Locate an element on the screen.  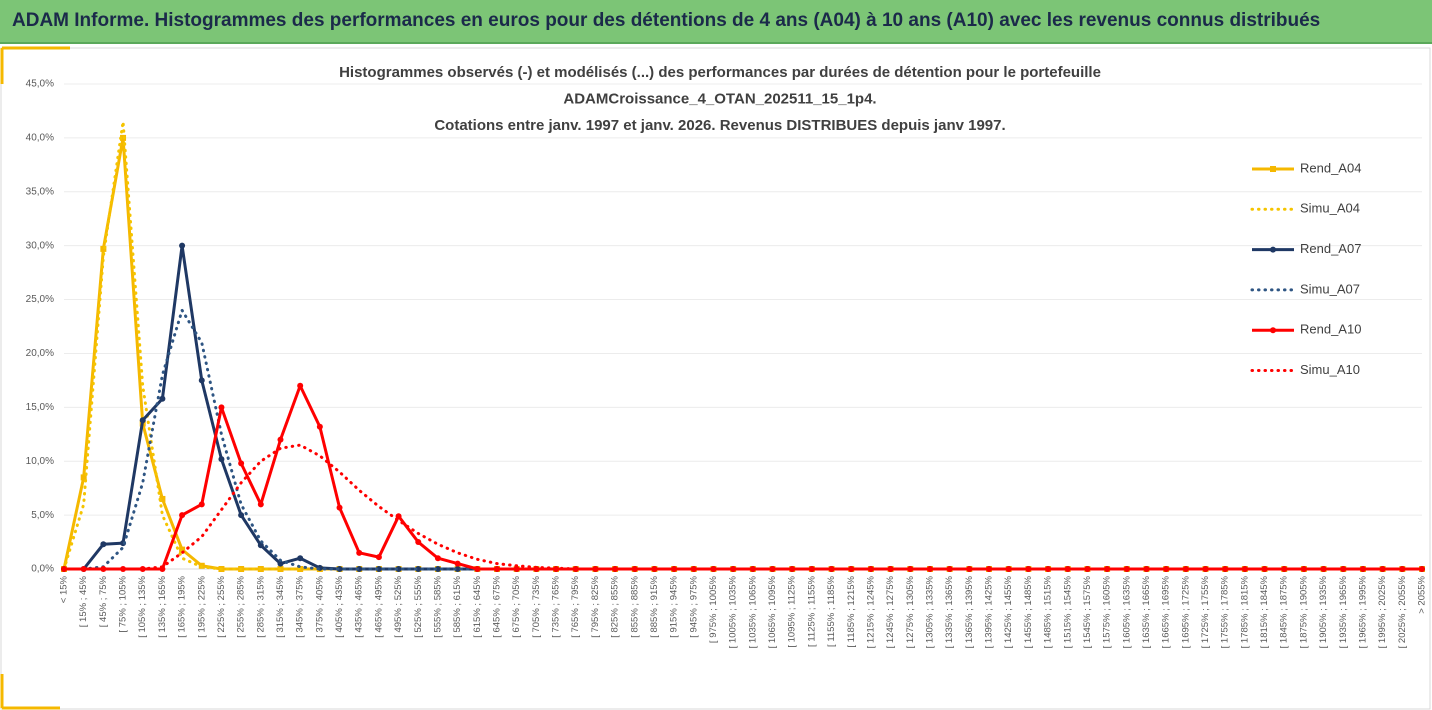
x-tick-label: [ 75% ; 105% is located at coordinates (123, 603).